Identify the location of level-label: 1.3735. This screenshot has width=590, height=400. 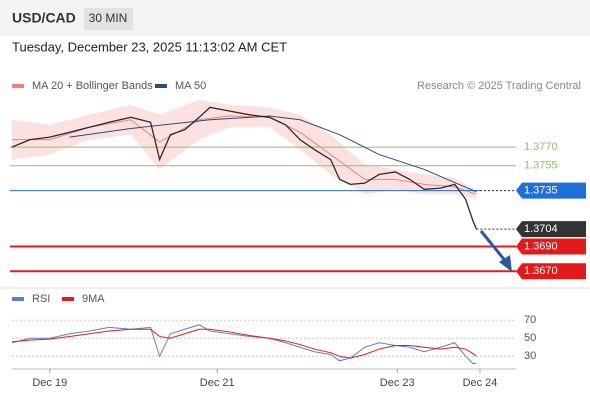
(541, 190).